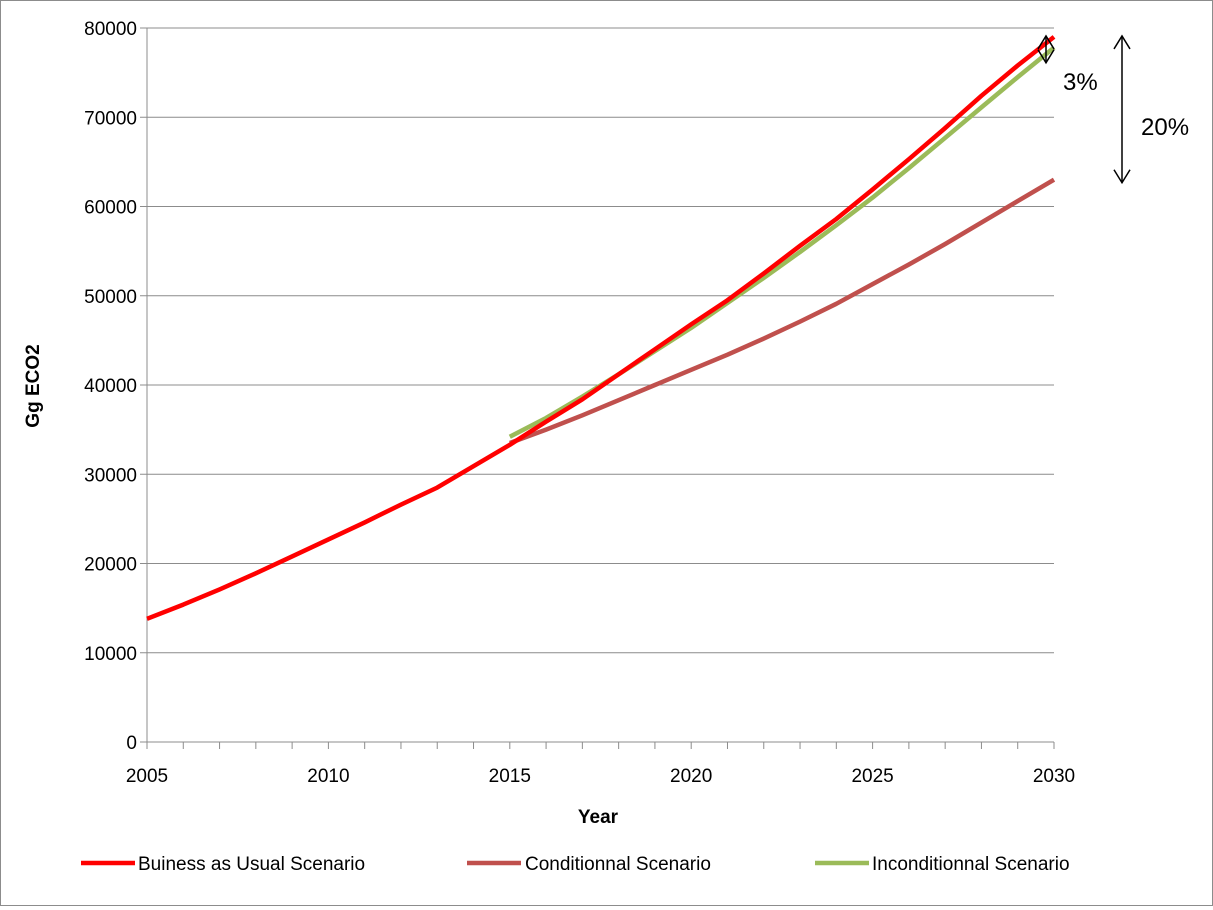 The width and height of the screenshot is (1213, 910). I want to click on annotation-3pct-arrow-head-top, so click(1046, 42).